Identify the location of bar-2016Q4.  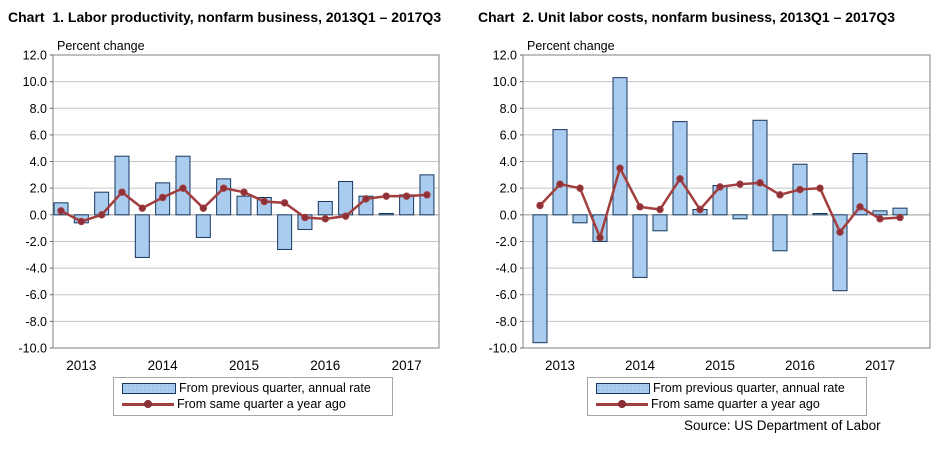
(840, 253).